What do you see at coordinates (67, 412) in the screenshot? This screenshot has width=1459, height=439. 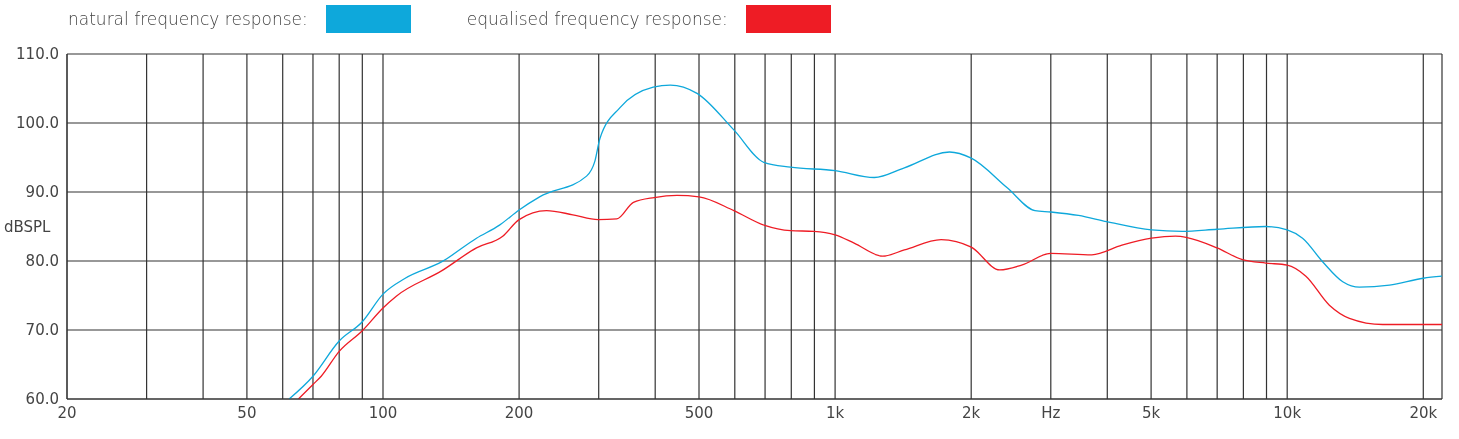 I see `x-tick-label: 20` at bounding box center [67, 412].